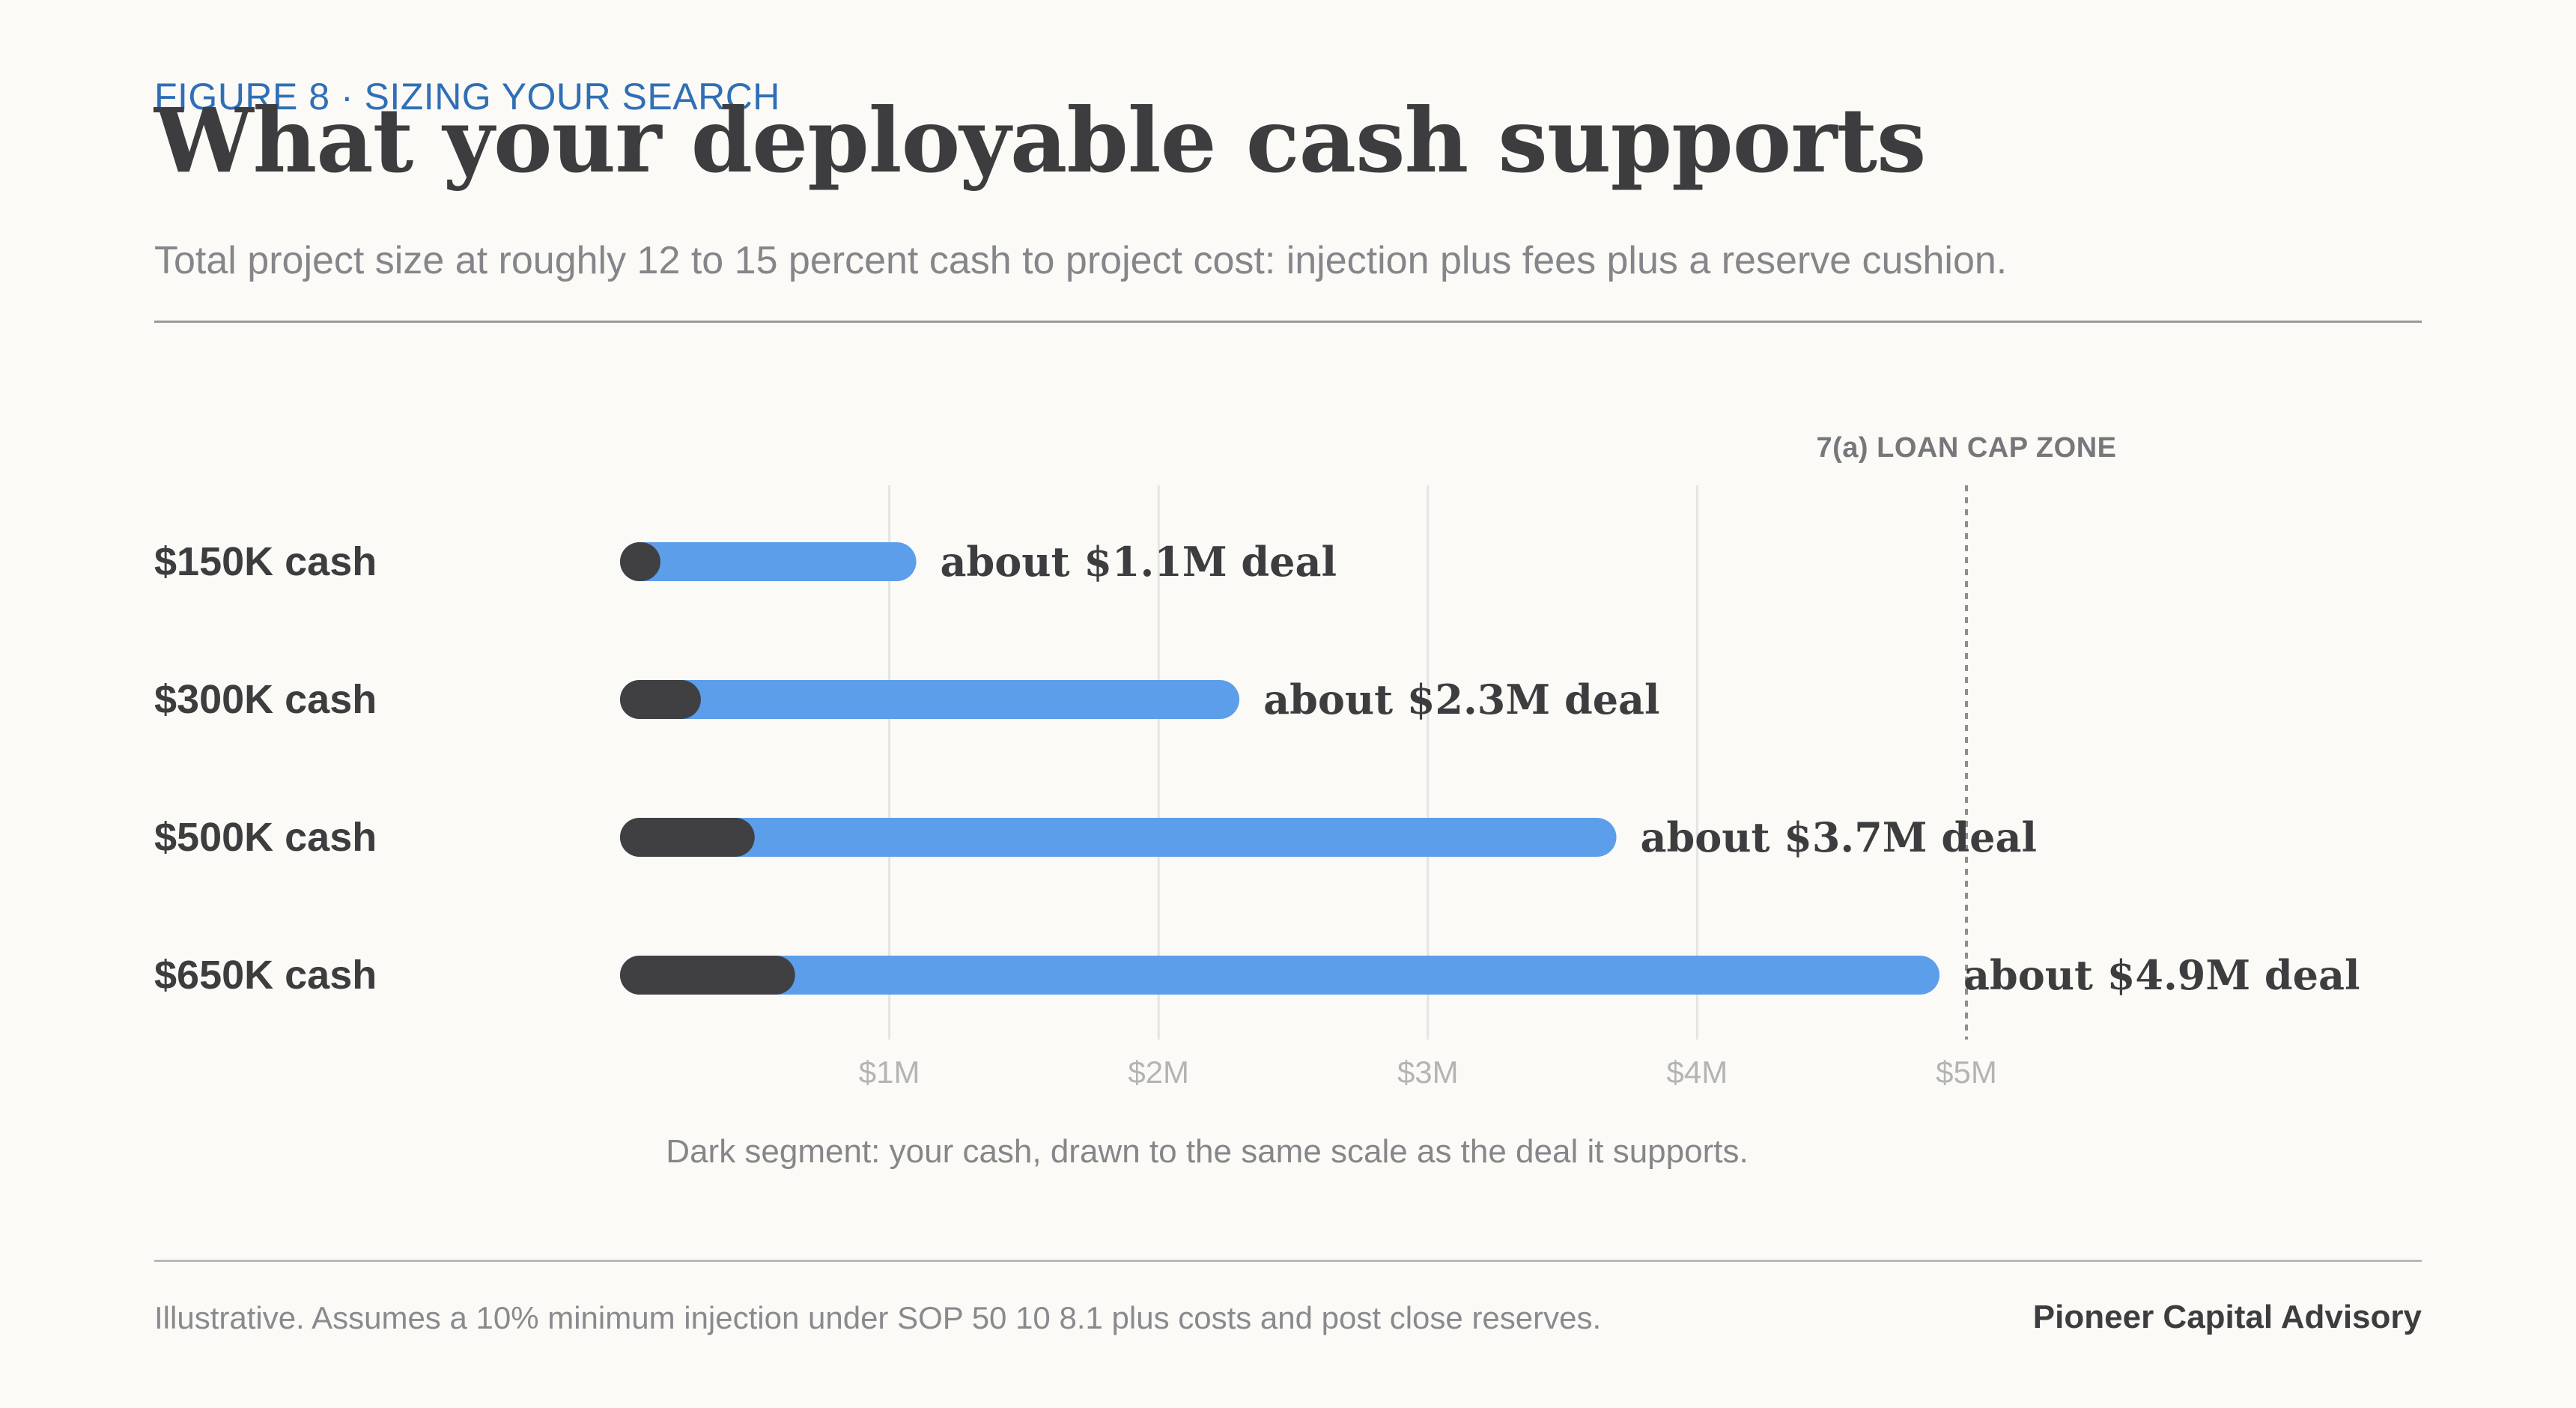 The image size is (2576, 1408). Describe the element at coordinates (889, 1072) in the screenshot. I see `x-tick-label: $1M` at that location.